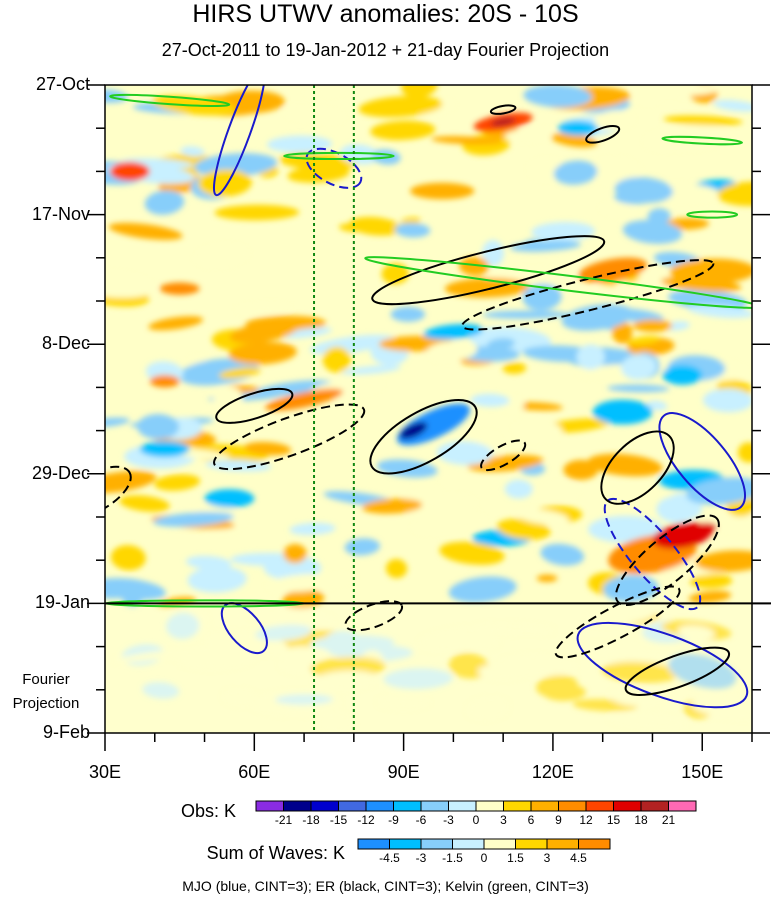 The image size is (771, 899). Describe the element at coordinates (46, 679) in the screenshot. I see `projection-label-line1: Fourier` at that location.